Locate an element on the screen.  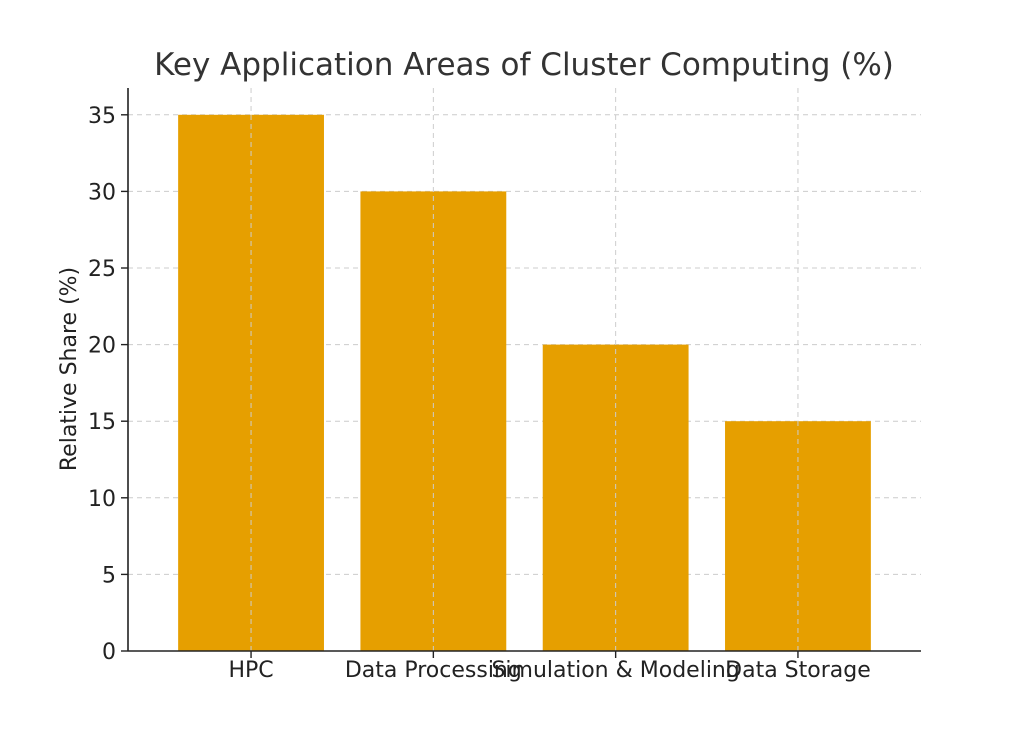
y-tick-label: 15 is located at coordinates (102, 422).